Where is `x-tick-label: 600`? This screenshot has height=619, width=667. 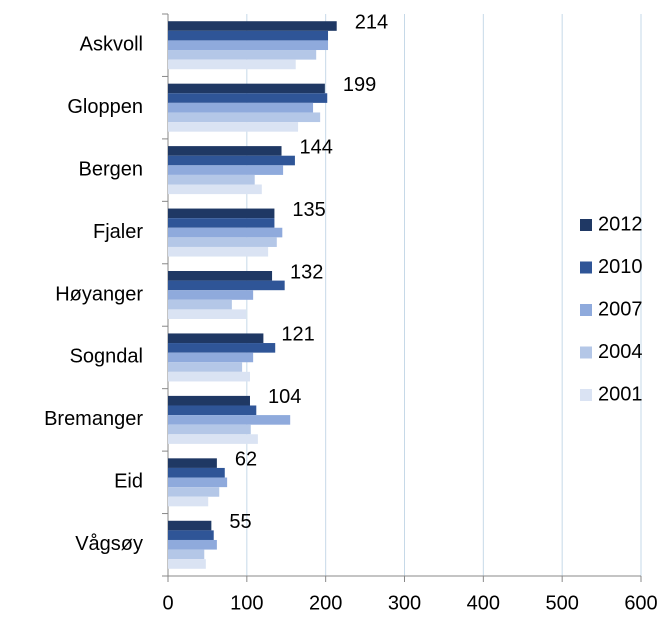
x-tick-label: 600 is located at coordinates (640, 603).